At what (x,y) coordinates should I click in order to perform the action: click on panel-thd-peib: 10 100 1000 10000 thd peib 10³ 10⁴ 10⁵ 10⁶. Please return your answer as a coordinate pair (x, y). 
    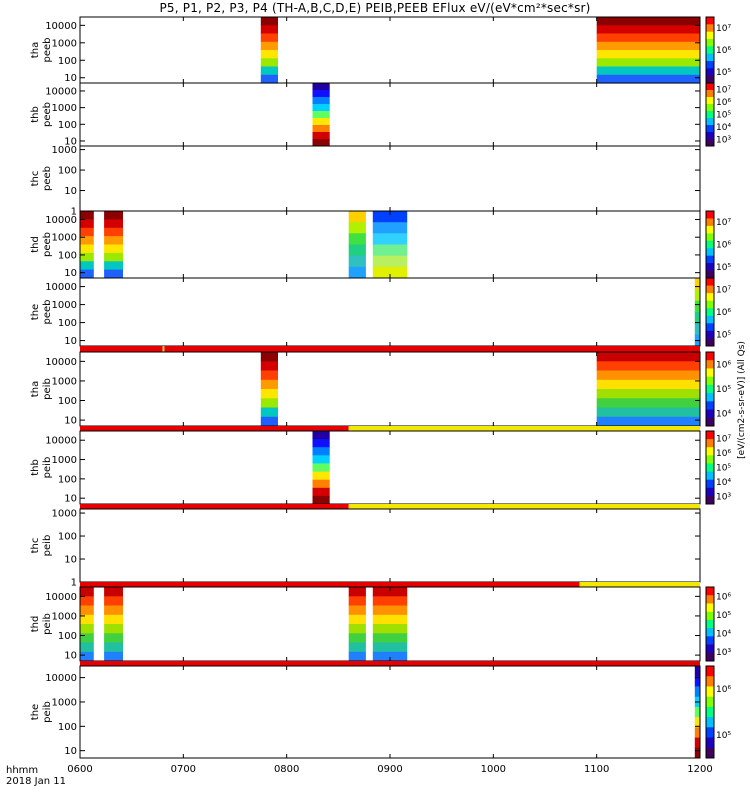
    Looking at the image, I should click on (380, 626).